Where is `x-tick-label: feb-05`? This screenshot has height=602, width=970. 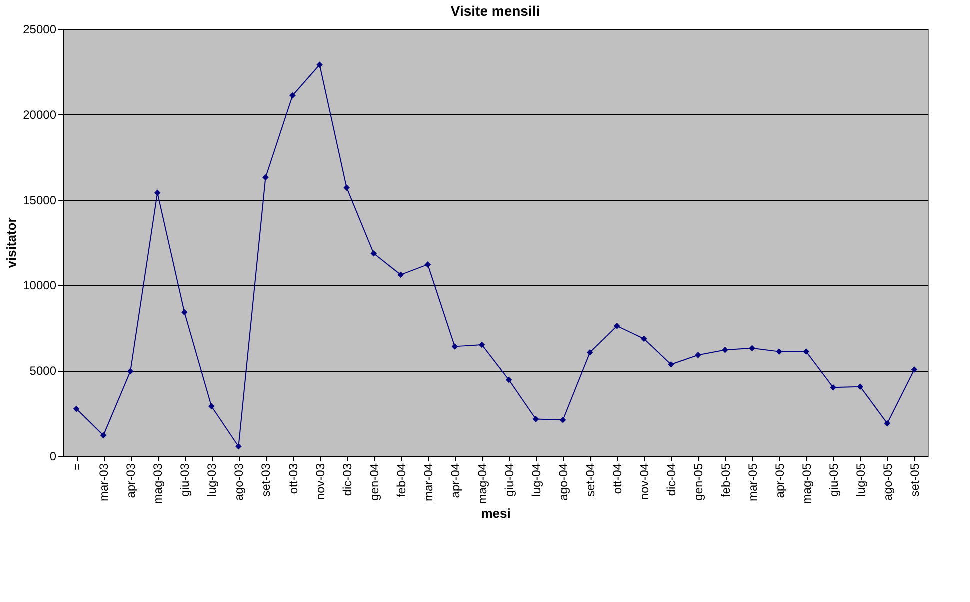
x-tick-label: feb-05 is located at coordinates (725, 480).